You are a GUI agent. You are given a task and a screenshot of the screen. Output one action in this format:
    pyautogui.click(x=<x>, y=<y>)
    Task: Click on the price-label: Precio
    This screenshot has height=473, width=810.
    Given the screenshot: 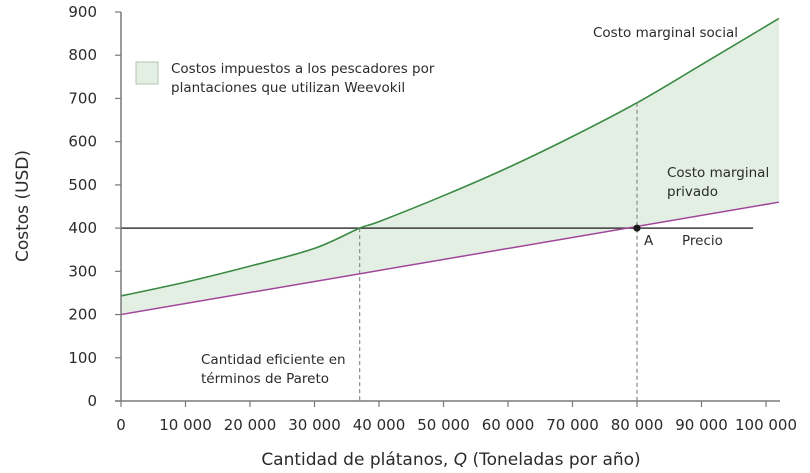 What is the action you would take?
    pyautogui.click(x=702, y=241)
    